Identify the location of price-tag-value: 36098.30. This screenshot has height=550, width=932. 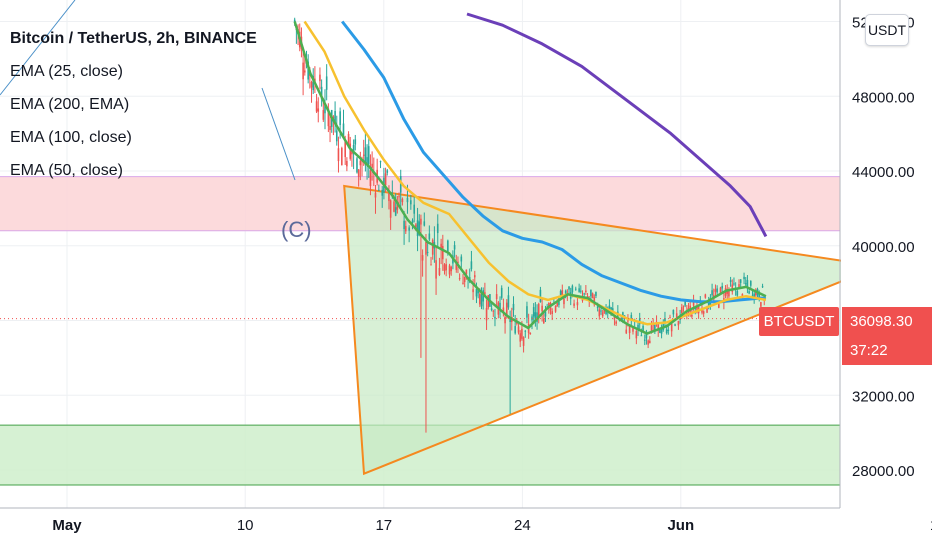
(881, 321).